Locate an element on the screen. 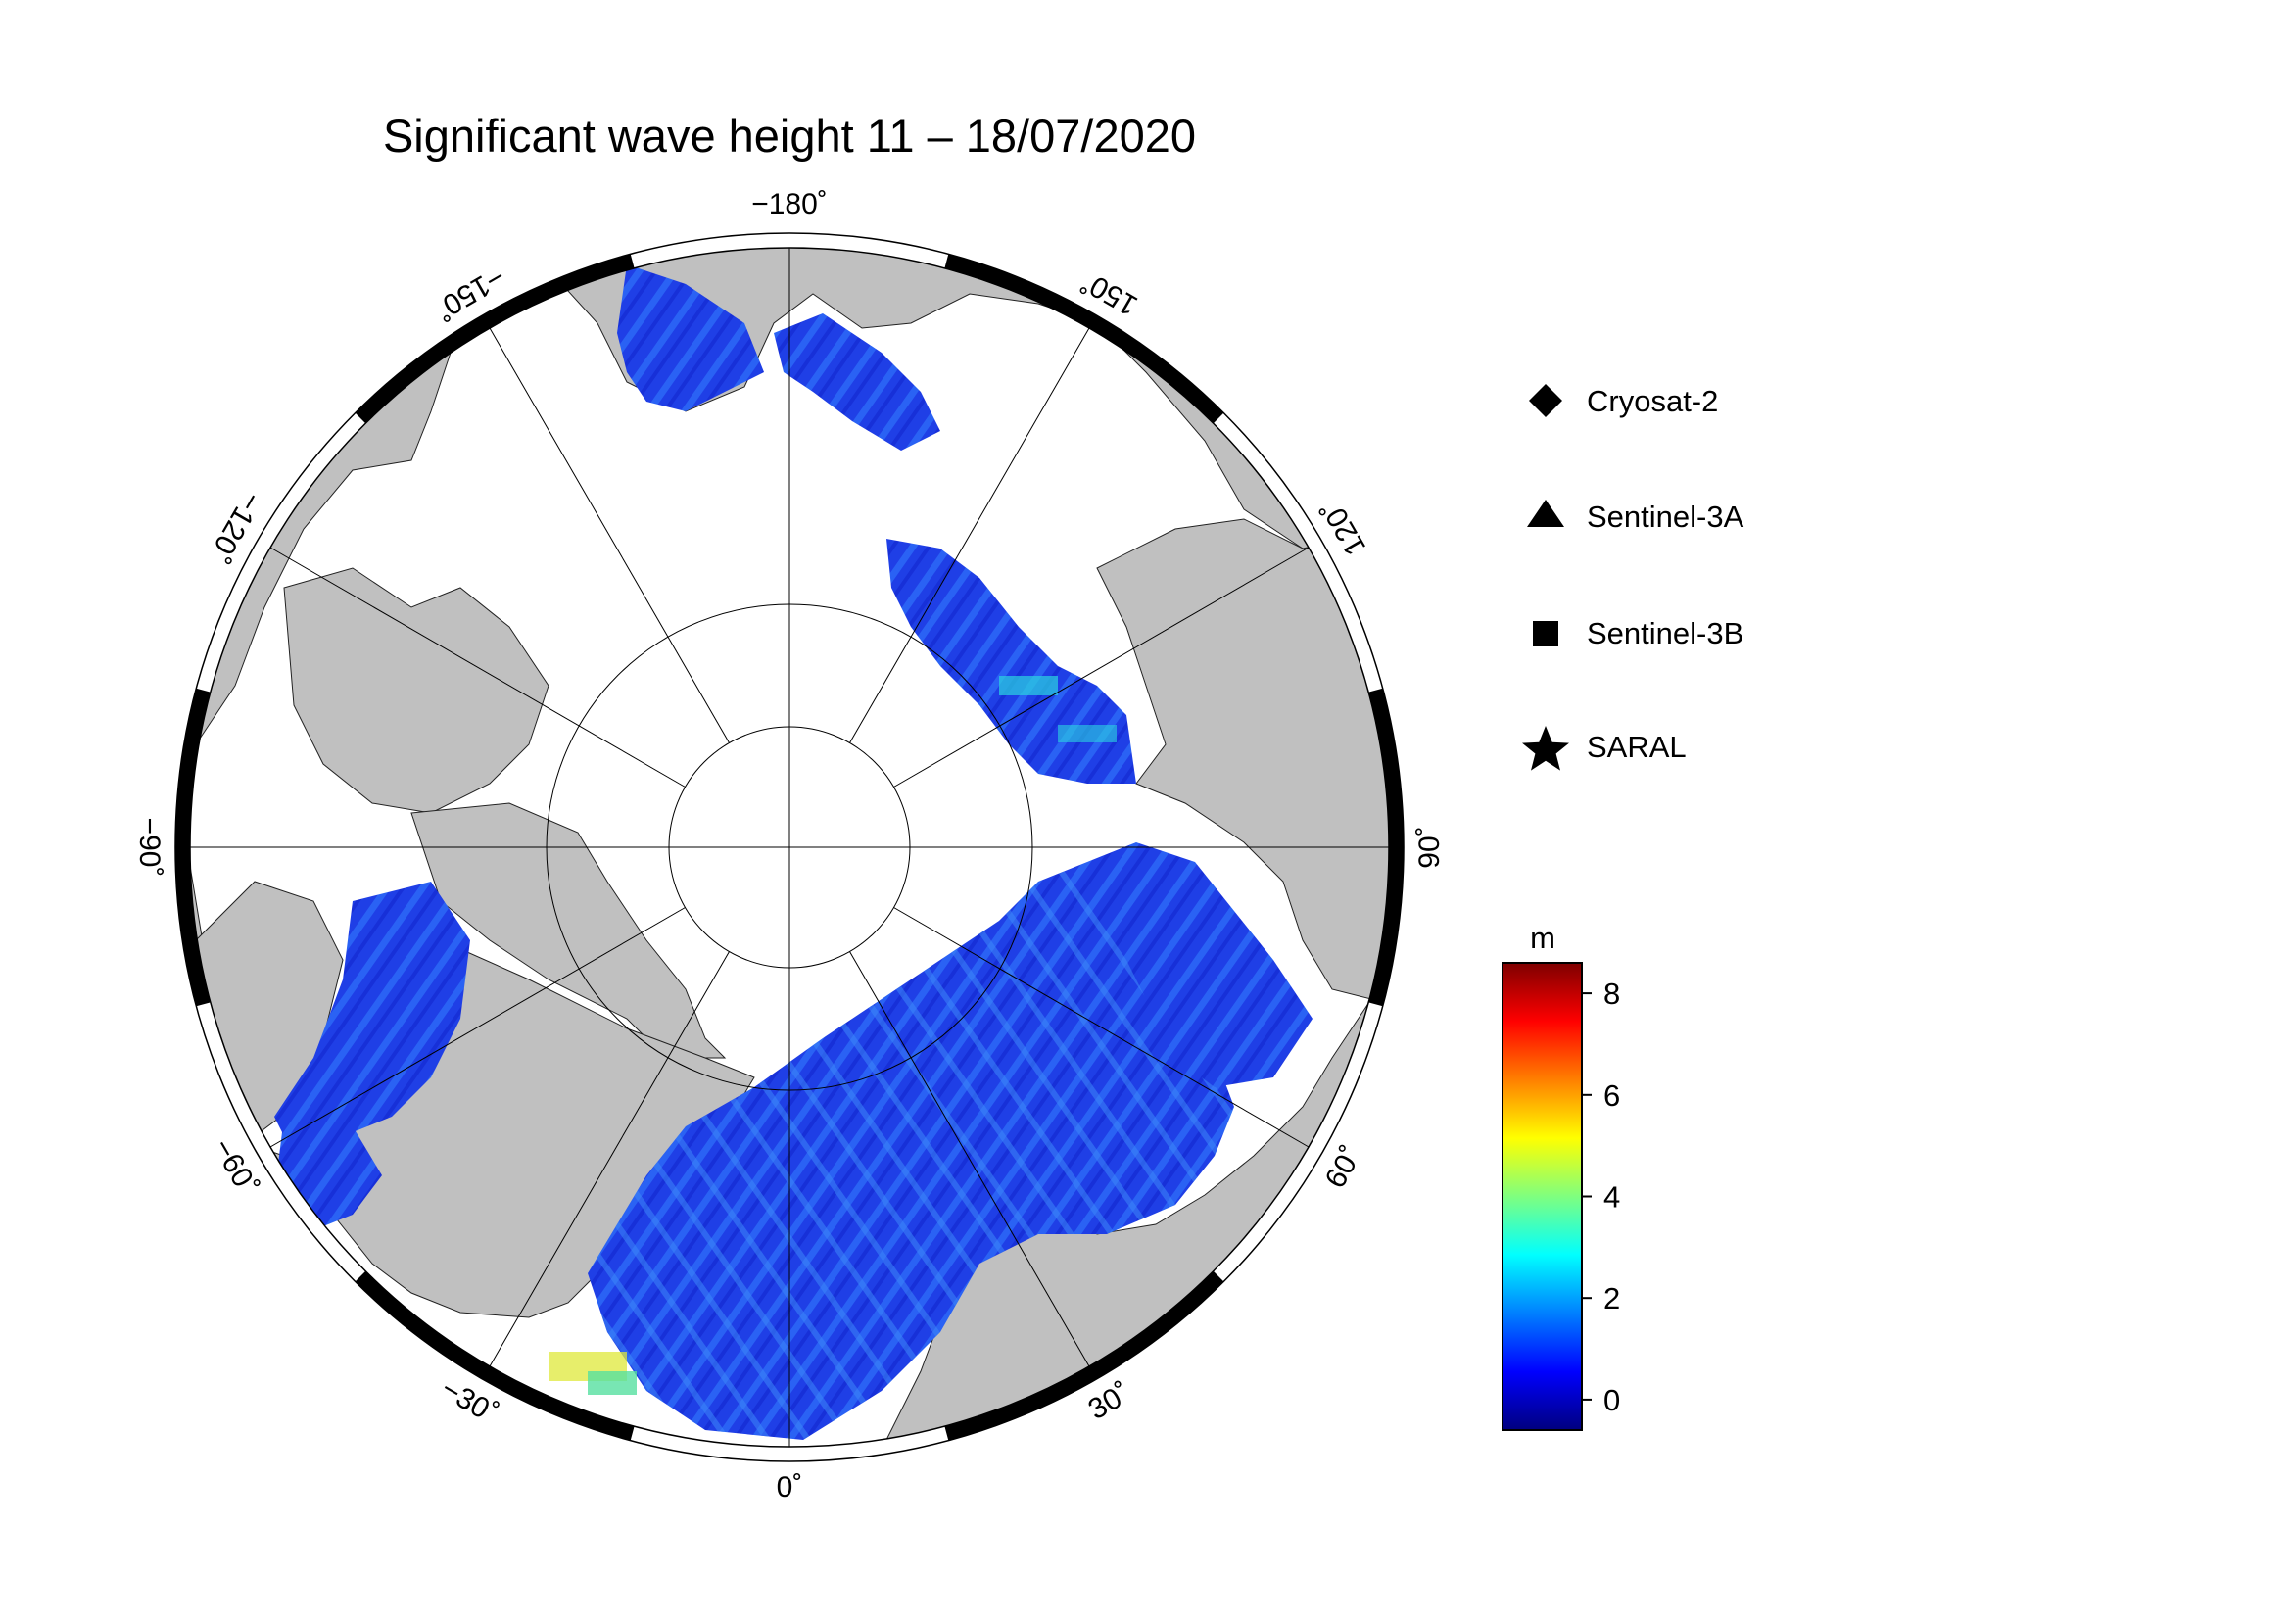 The width and height of the screenshot is (2291, 1624). swh-swath-north-atlantic-overlay is located at coordinates (911, 1151).